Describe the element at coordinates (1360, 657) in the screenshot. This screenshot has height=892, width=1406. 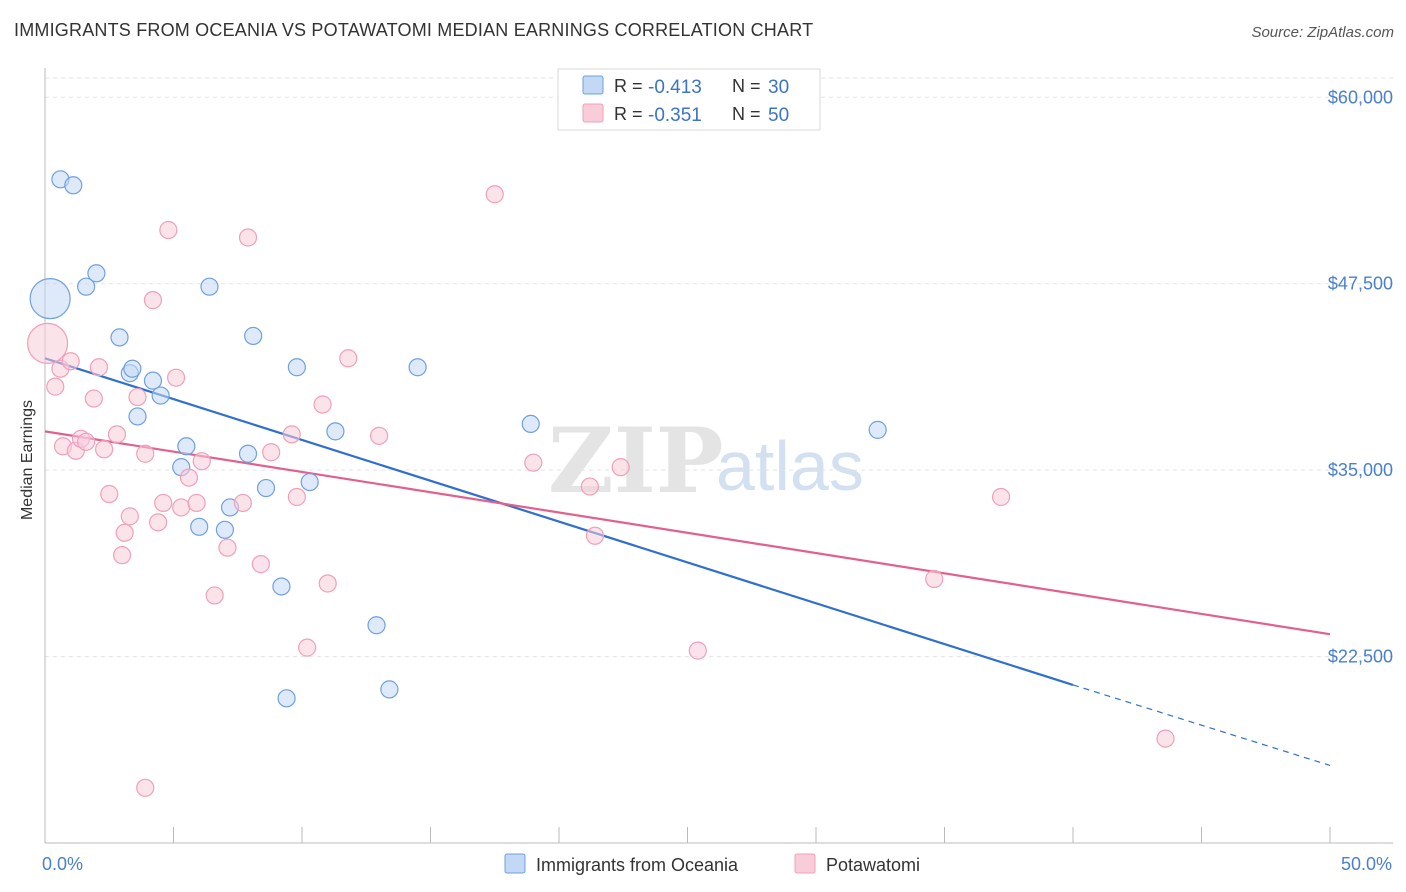
I see `y-tick-label: $22,500` at that location.